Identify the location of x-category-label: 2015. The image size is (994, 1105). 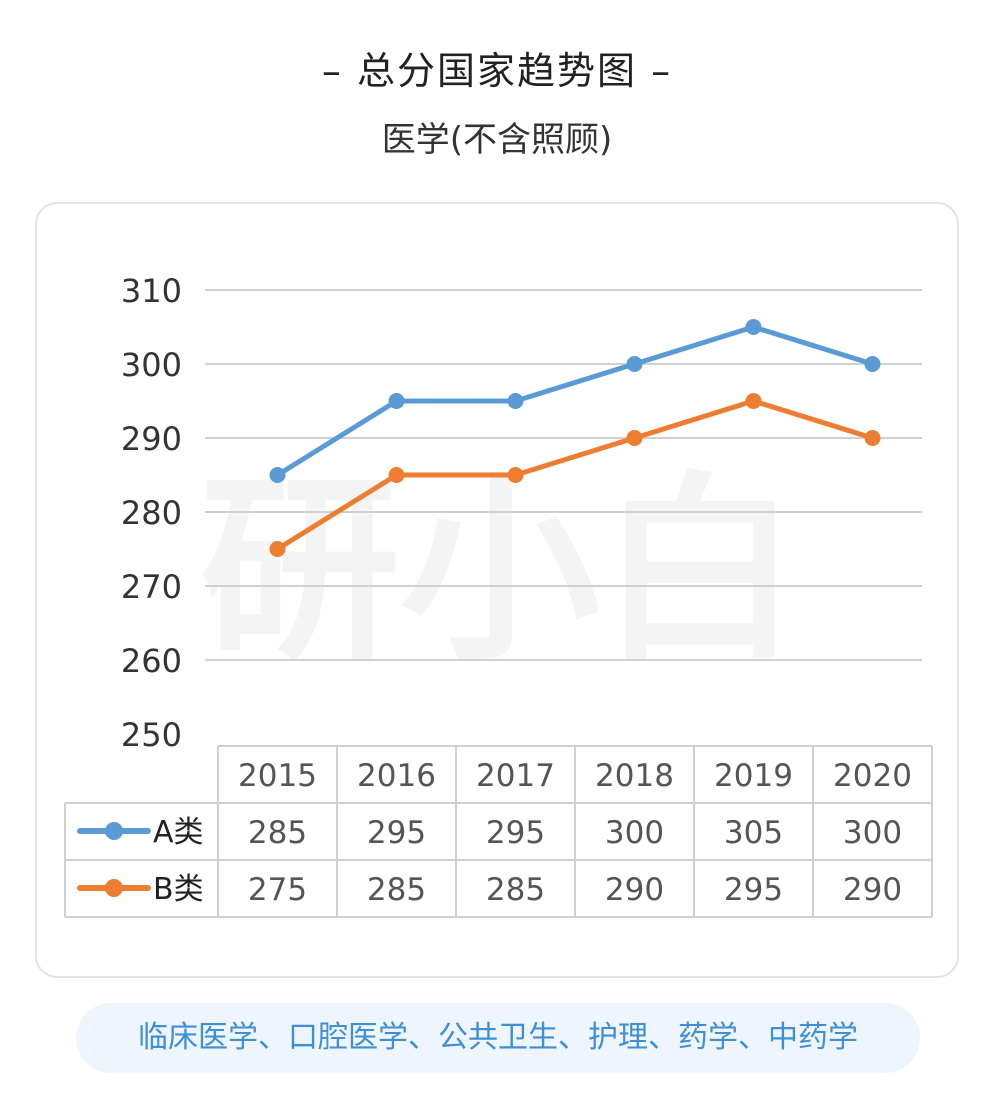
(277, 776).